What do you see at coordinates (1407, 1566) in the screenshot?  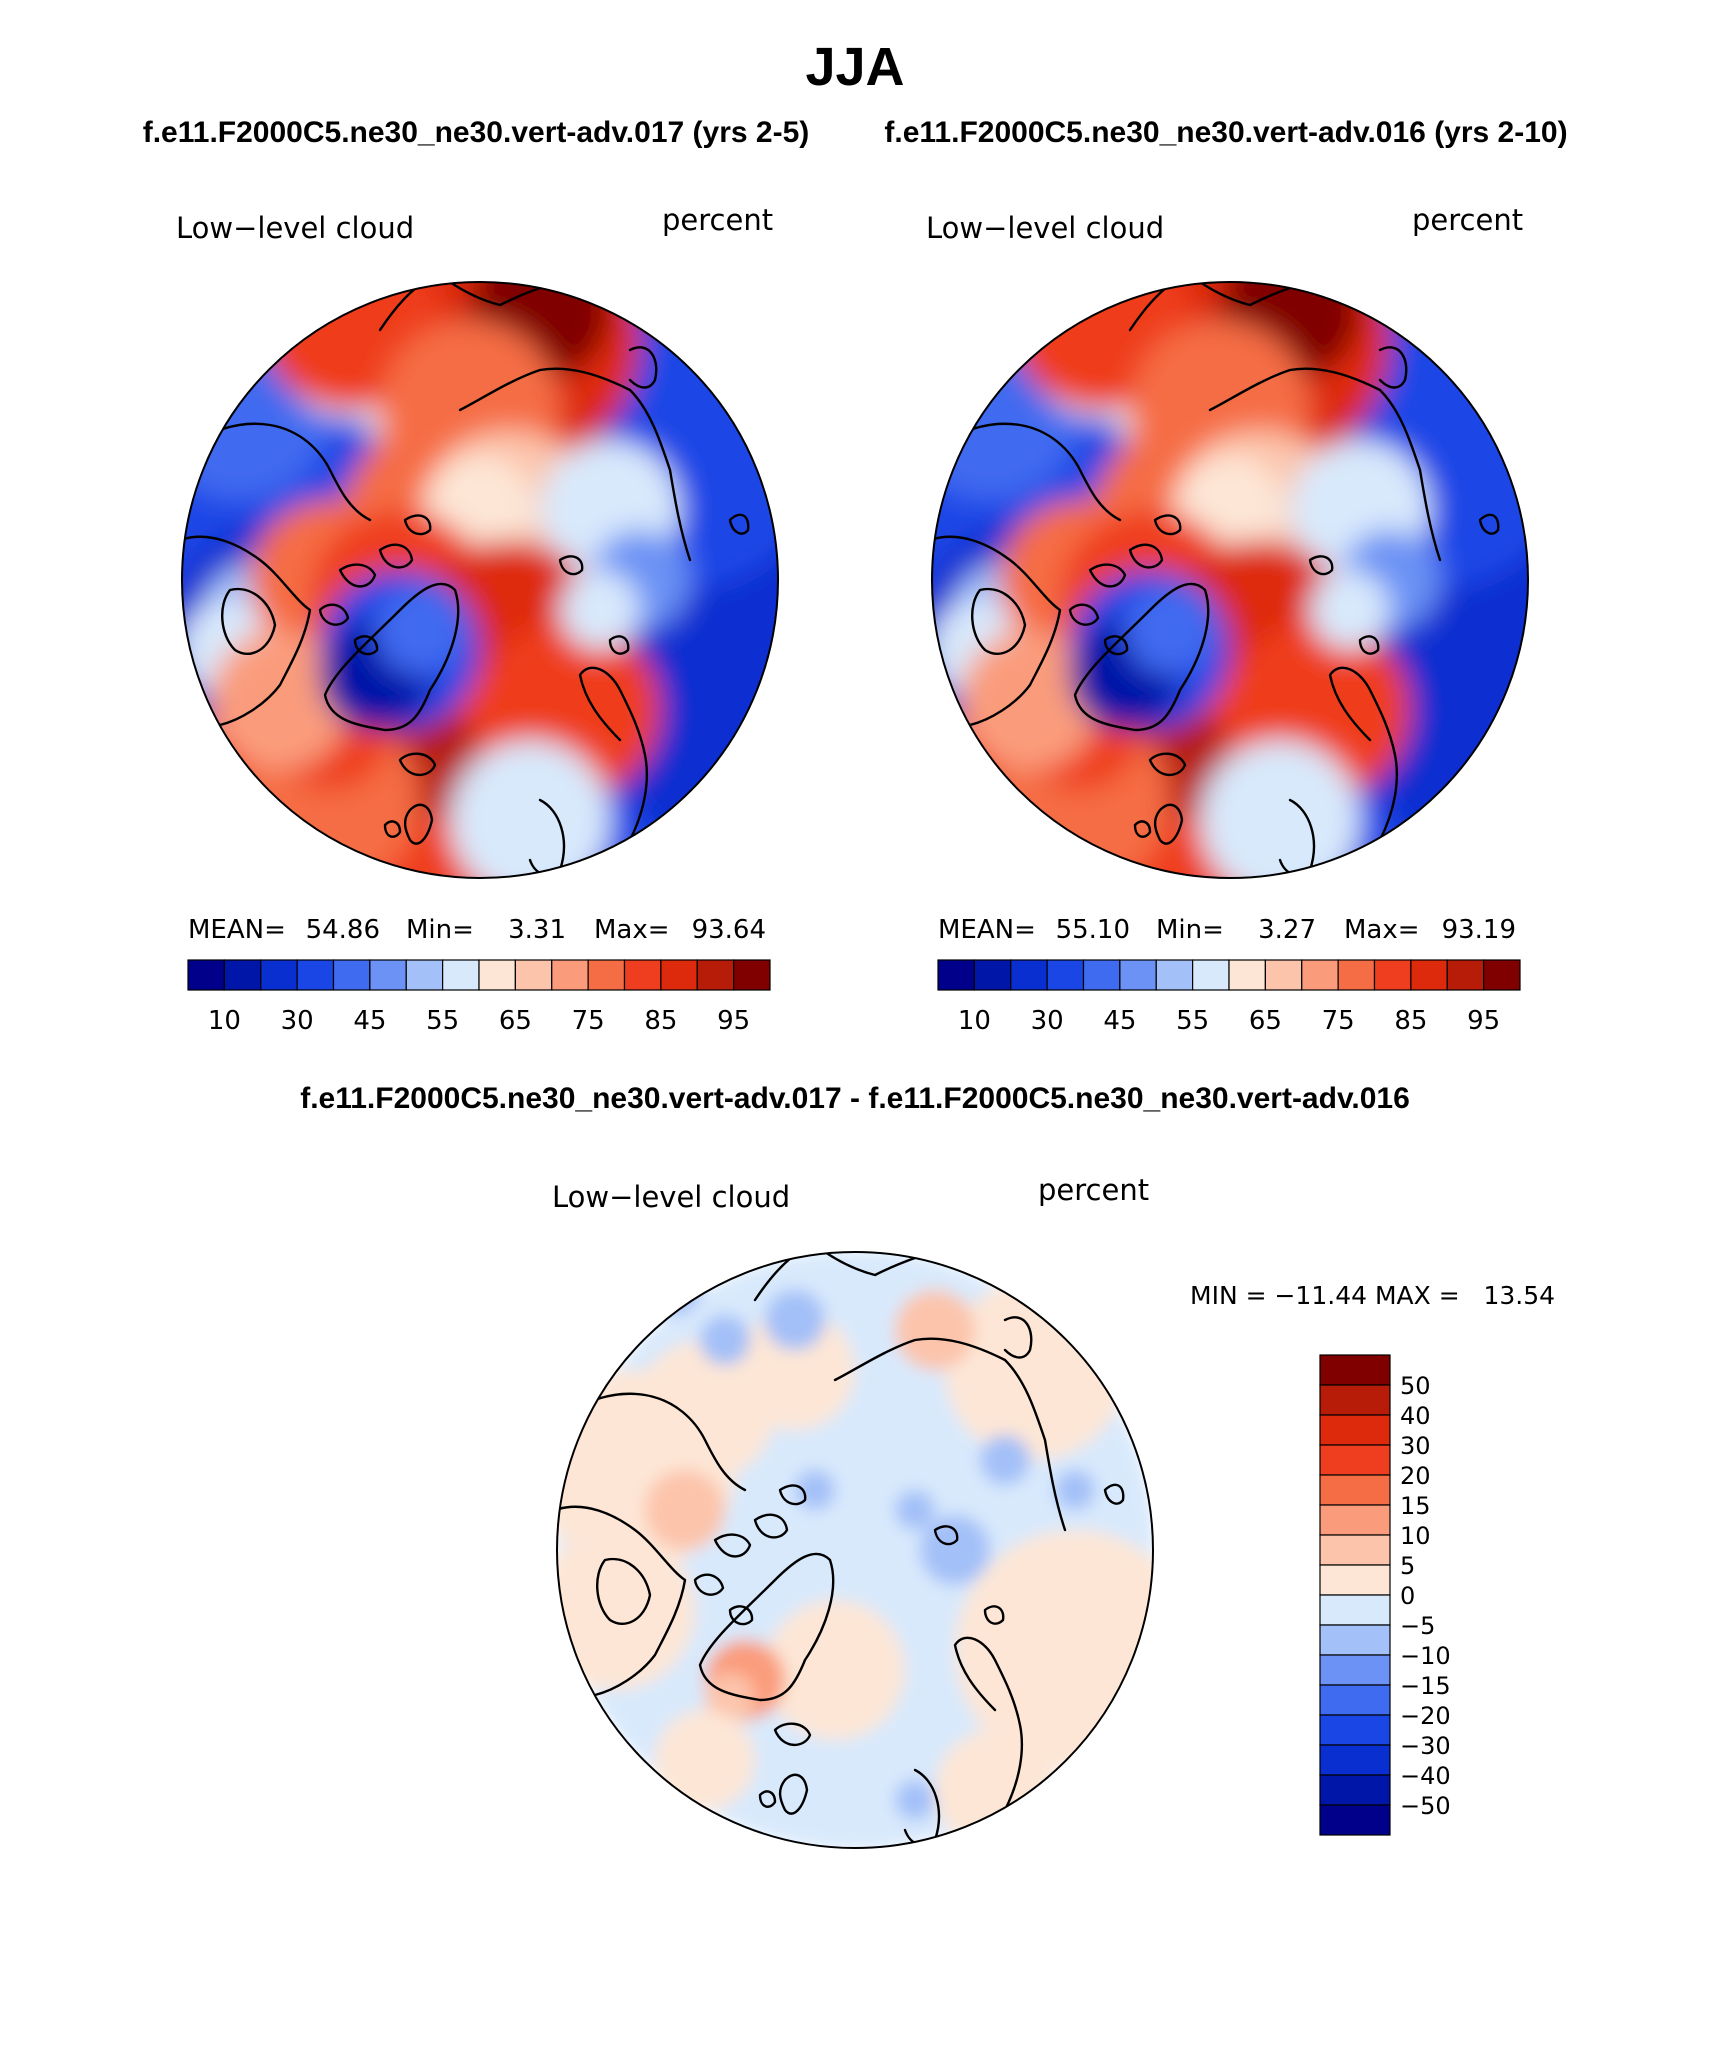 I see `colorbar-tick-label: 5` at bounding box center [1407, 1566].